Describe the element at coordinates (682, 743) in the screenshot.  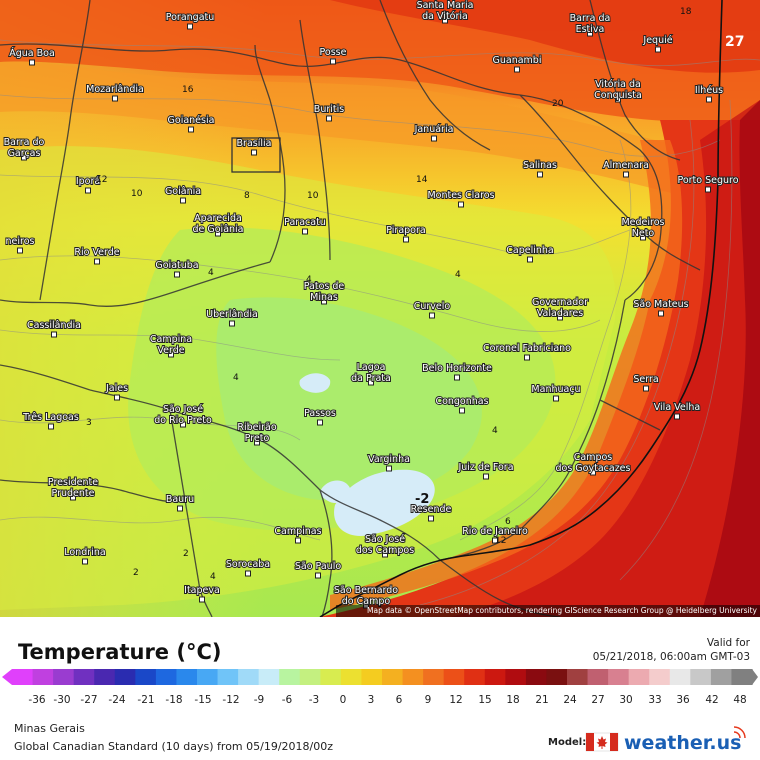
I see `brand-text: weather.us` at that location.